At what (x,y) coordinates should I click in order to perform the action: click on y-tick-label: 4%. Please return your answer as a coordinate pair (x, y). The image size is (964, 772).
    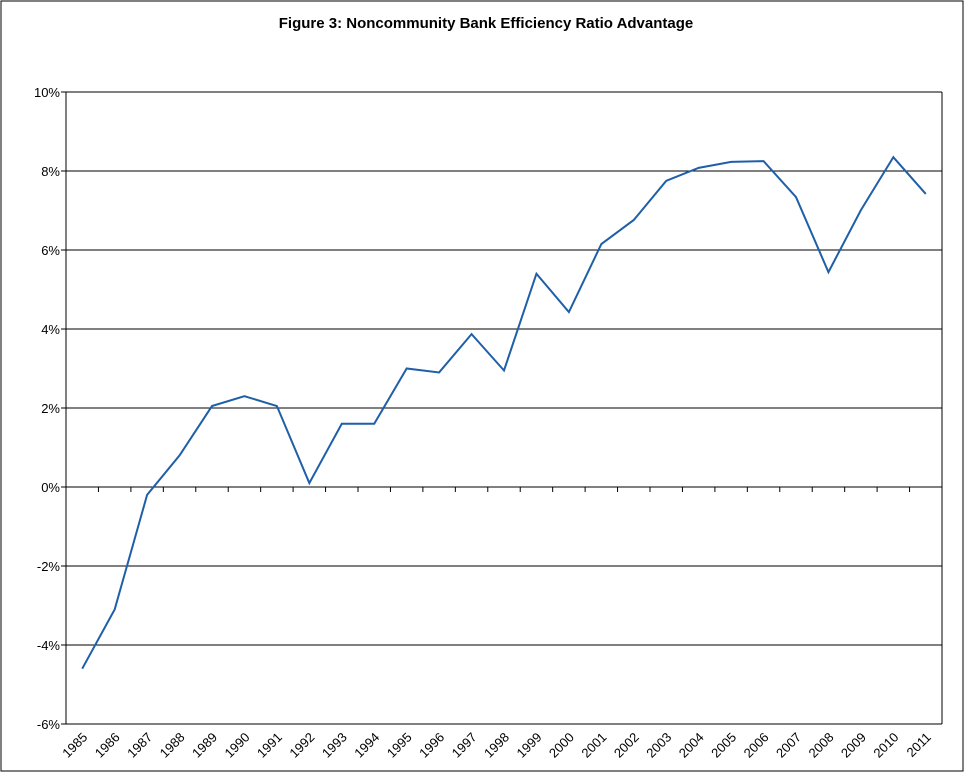
    Looking at the image, I should click on (50, 329).